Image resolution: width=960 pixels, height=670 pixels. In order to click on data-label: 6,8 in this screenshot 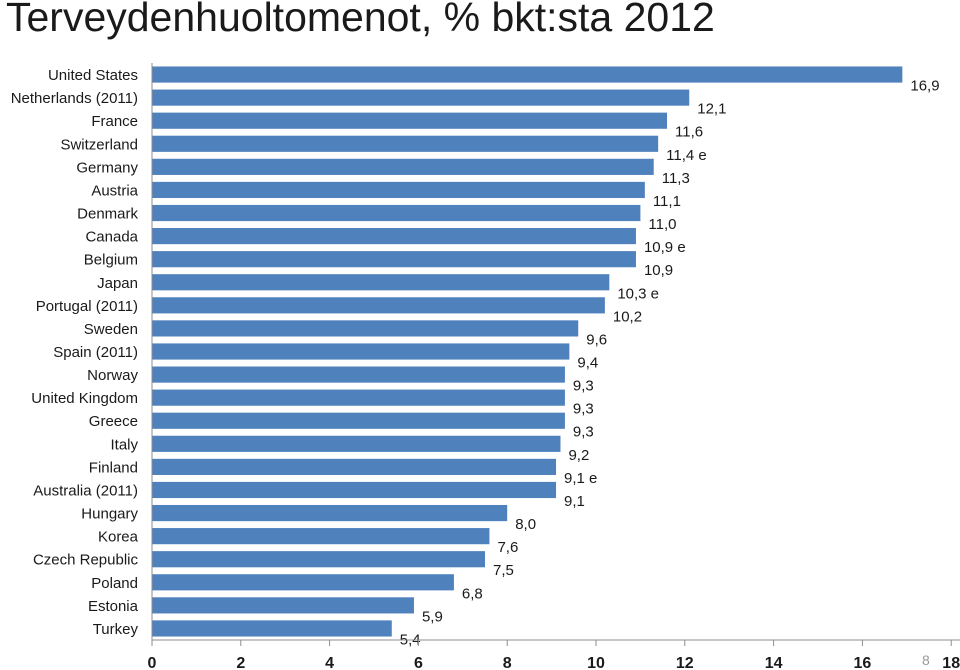, I will do `click(472, 593)`.